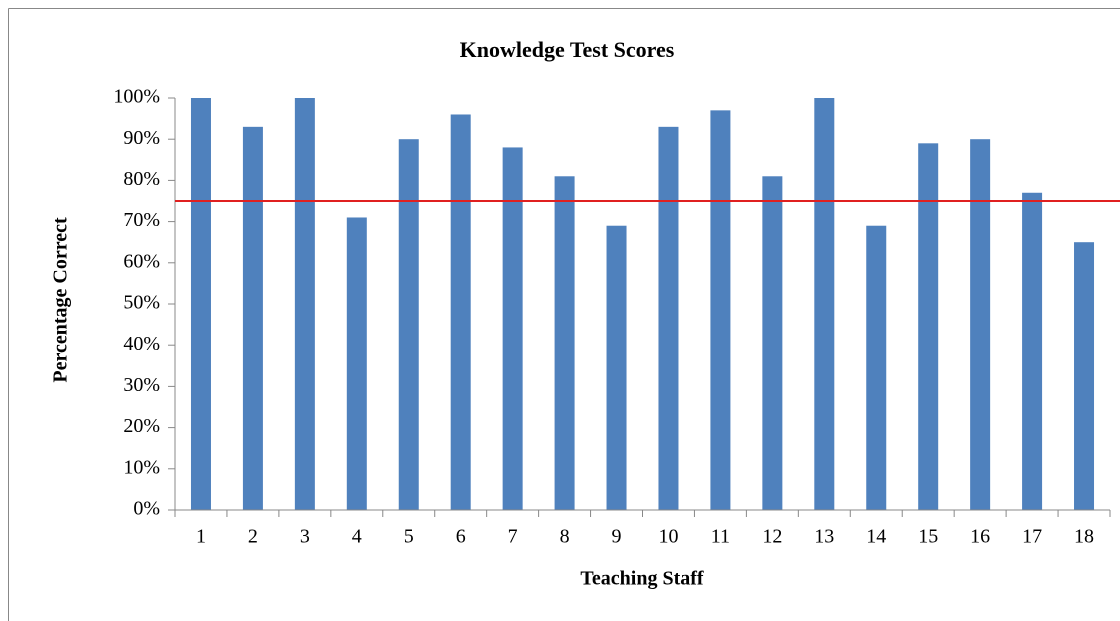 This screenshot has width=1120, height=621. What do you see at coordinates (141, 220) in the screenshot?
I see `y-tick-label: 70%` at bounding box center [141, 220].